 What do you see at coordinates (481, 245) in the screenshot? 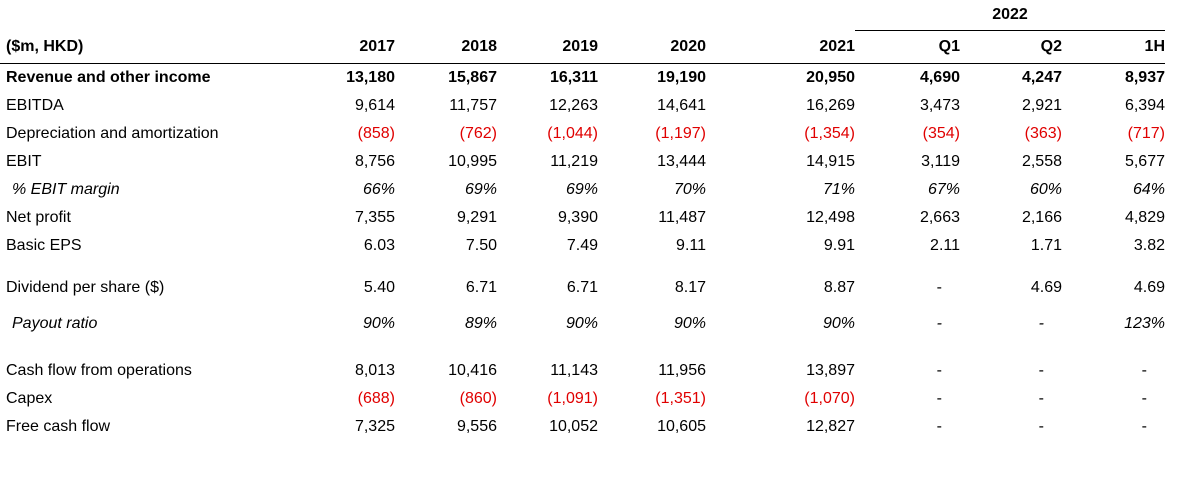
I see `cell-value: 7.50` at bounding box center [481, 245].